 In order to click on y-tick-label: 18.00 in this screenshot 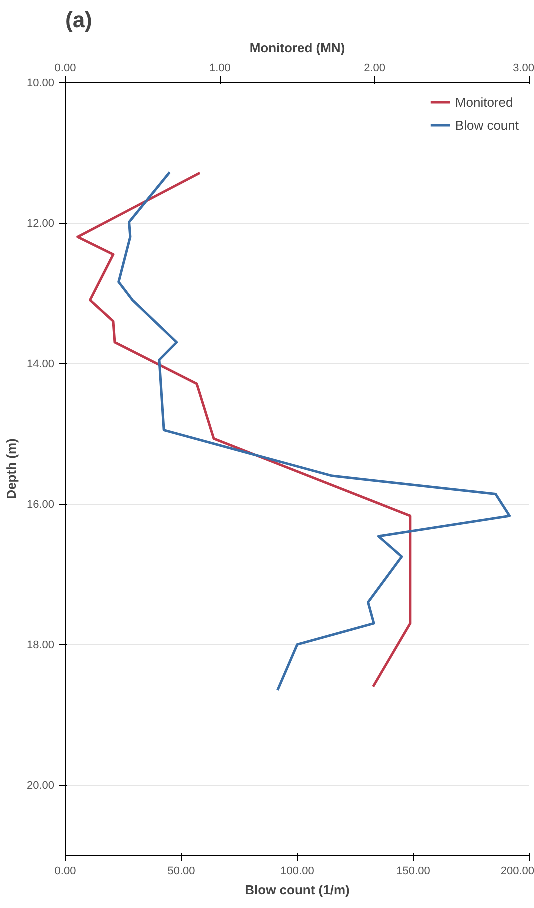, I will do `click(40, 646)`.